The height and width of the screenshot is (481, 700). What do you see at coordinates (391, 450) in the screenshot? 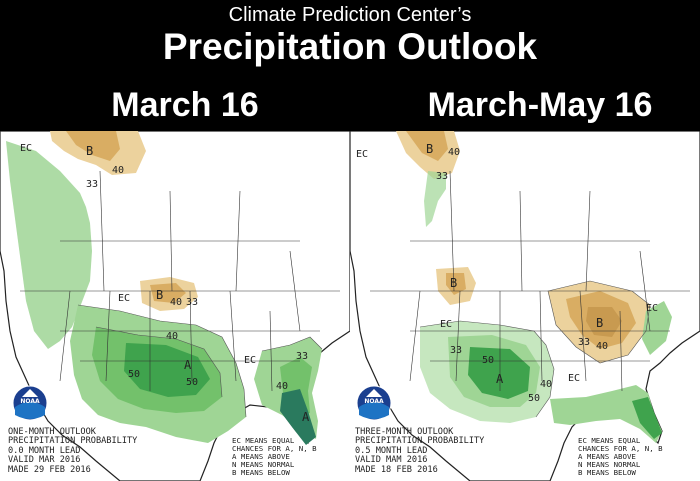
I see `caption-line: 0.5 MONTH LEAD` at bounding box center [391, 450].